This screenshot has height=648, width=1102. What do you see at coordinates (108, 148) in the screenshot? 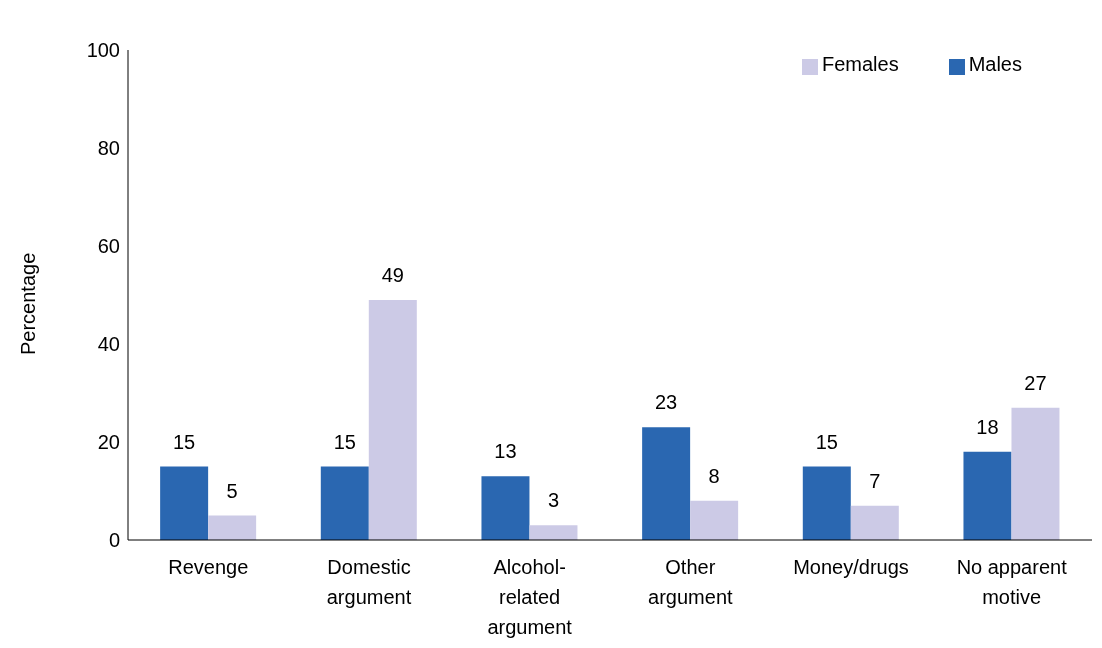
I see `y-tick-label: 80` at bounding box center [108, 148].